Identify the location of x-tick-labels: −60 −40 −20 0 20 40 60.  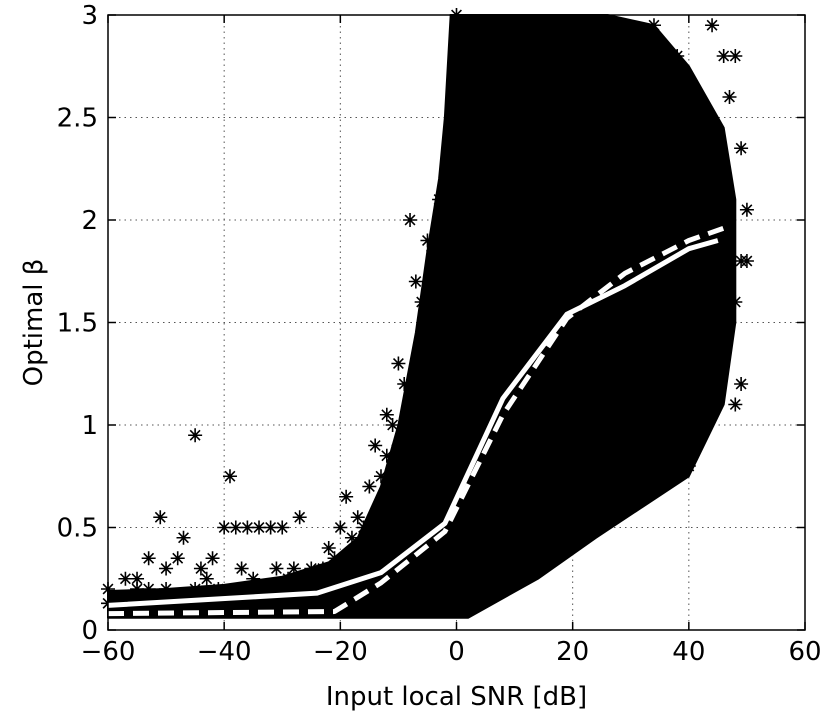
(451, 652).